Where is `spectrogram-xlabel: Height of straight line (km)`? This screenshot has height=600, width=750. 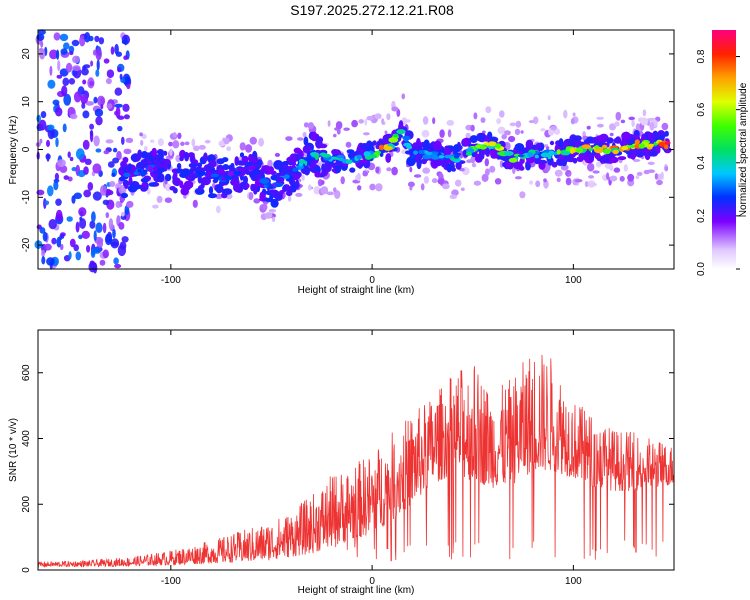 spectrogram-xlabel: Height of straight line (km) is located at coordinates (356, 290).